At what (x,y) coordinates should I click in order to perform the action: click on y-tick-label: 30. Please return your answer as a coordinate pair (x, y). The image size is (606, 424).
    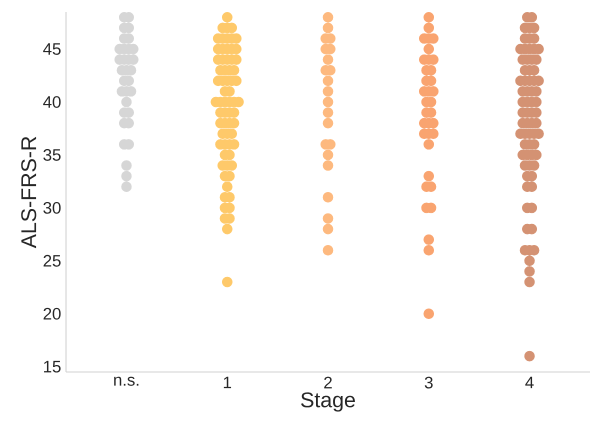
    Looking at the image, I should click on (52, 208).